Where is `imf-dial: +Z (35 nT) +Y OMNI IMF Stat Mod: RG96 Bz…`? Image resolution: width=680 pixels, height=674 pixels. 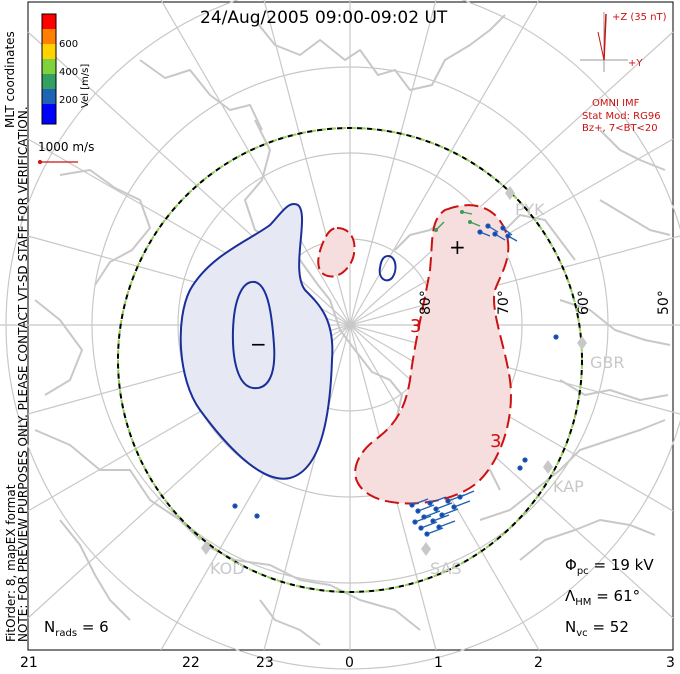 imf-dial: +Z (35 nT) +Y OMNI IMF Stat Mod: RG96 Bz… is located at coordinates (623, 73).